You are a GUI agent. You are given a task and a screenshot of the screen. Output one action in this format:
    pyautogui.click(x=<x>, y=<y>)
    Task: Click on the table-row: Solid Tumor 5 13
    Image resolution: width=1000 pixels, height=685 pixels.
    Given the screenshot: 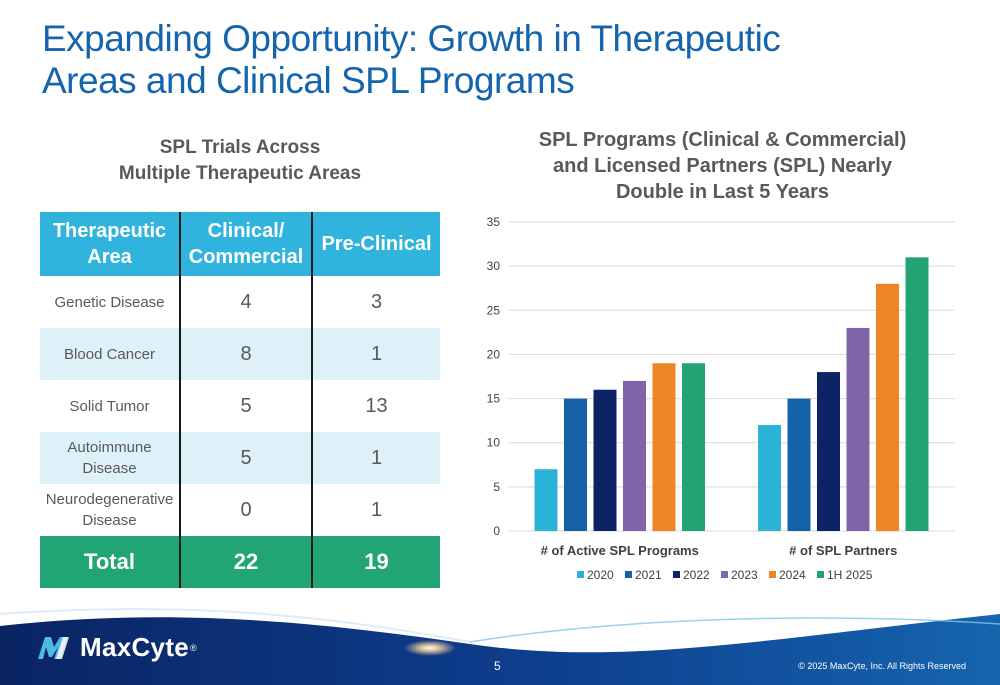 What is the action you would take?
    pyautogui.click(x=240, y=406)
    